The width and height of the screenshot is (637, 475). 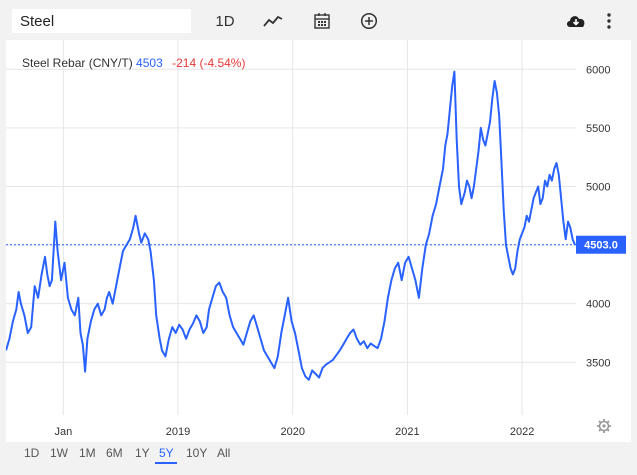 What do you see at coordinates (273, 21) in the screenshot?
I see `trend-line-icon` at bounding box center [273, 21].